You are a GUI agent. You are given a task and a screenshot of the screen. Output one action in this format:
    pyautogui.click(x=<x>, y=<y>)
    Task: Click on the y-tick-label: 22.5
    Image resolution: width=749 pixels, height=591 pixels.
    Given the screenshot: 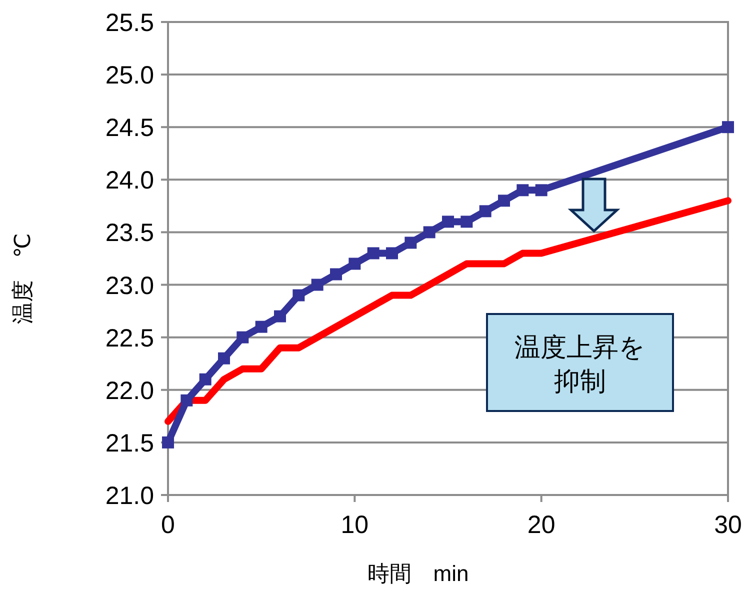 What is the action you would take?
    pyautogui.click(x=129, y=338)
    